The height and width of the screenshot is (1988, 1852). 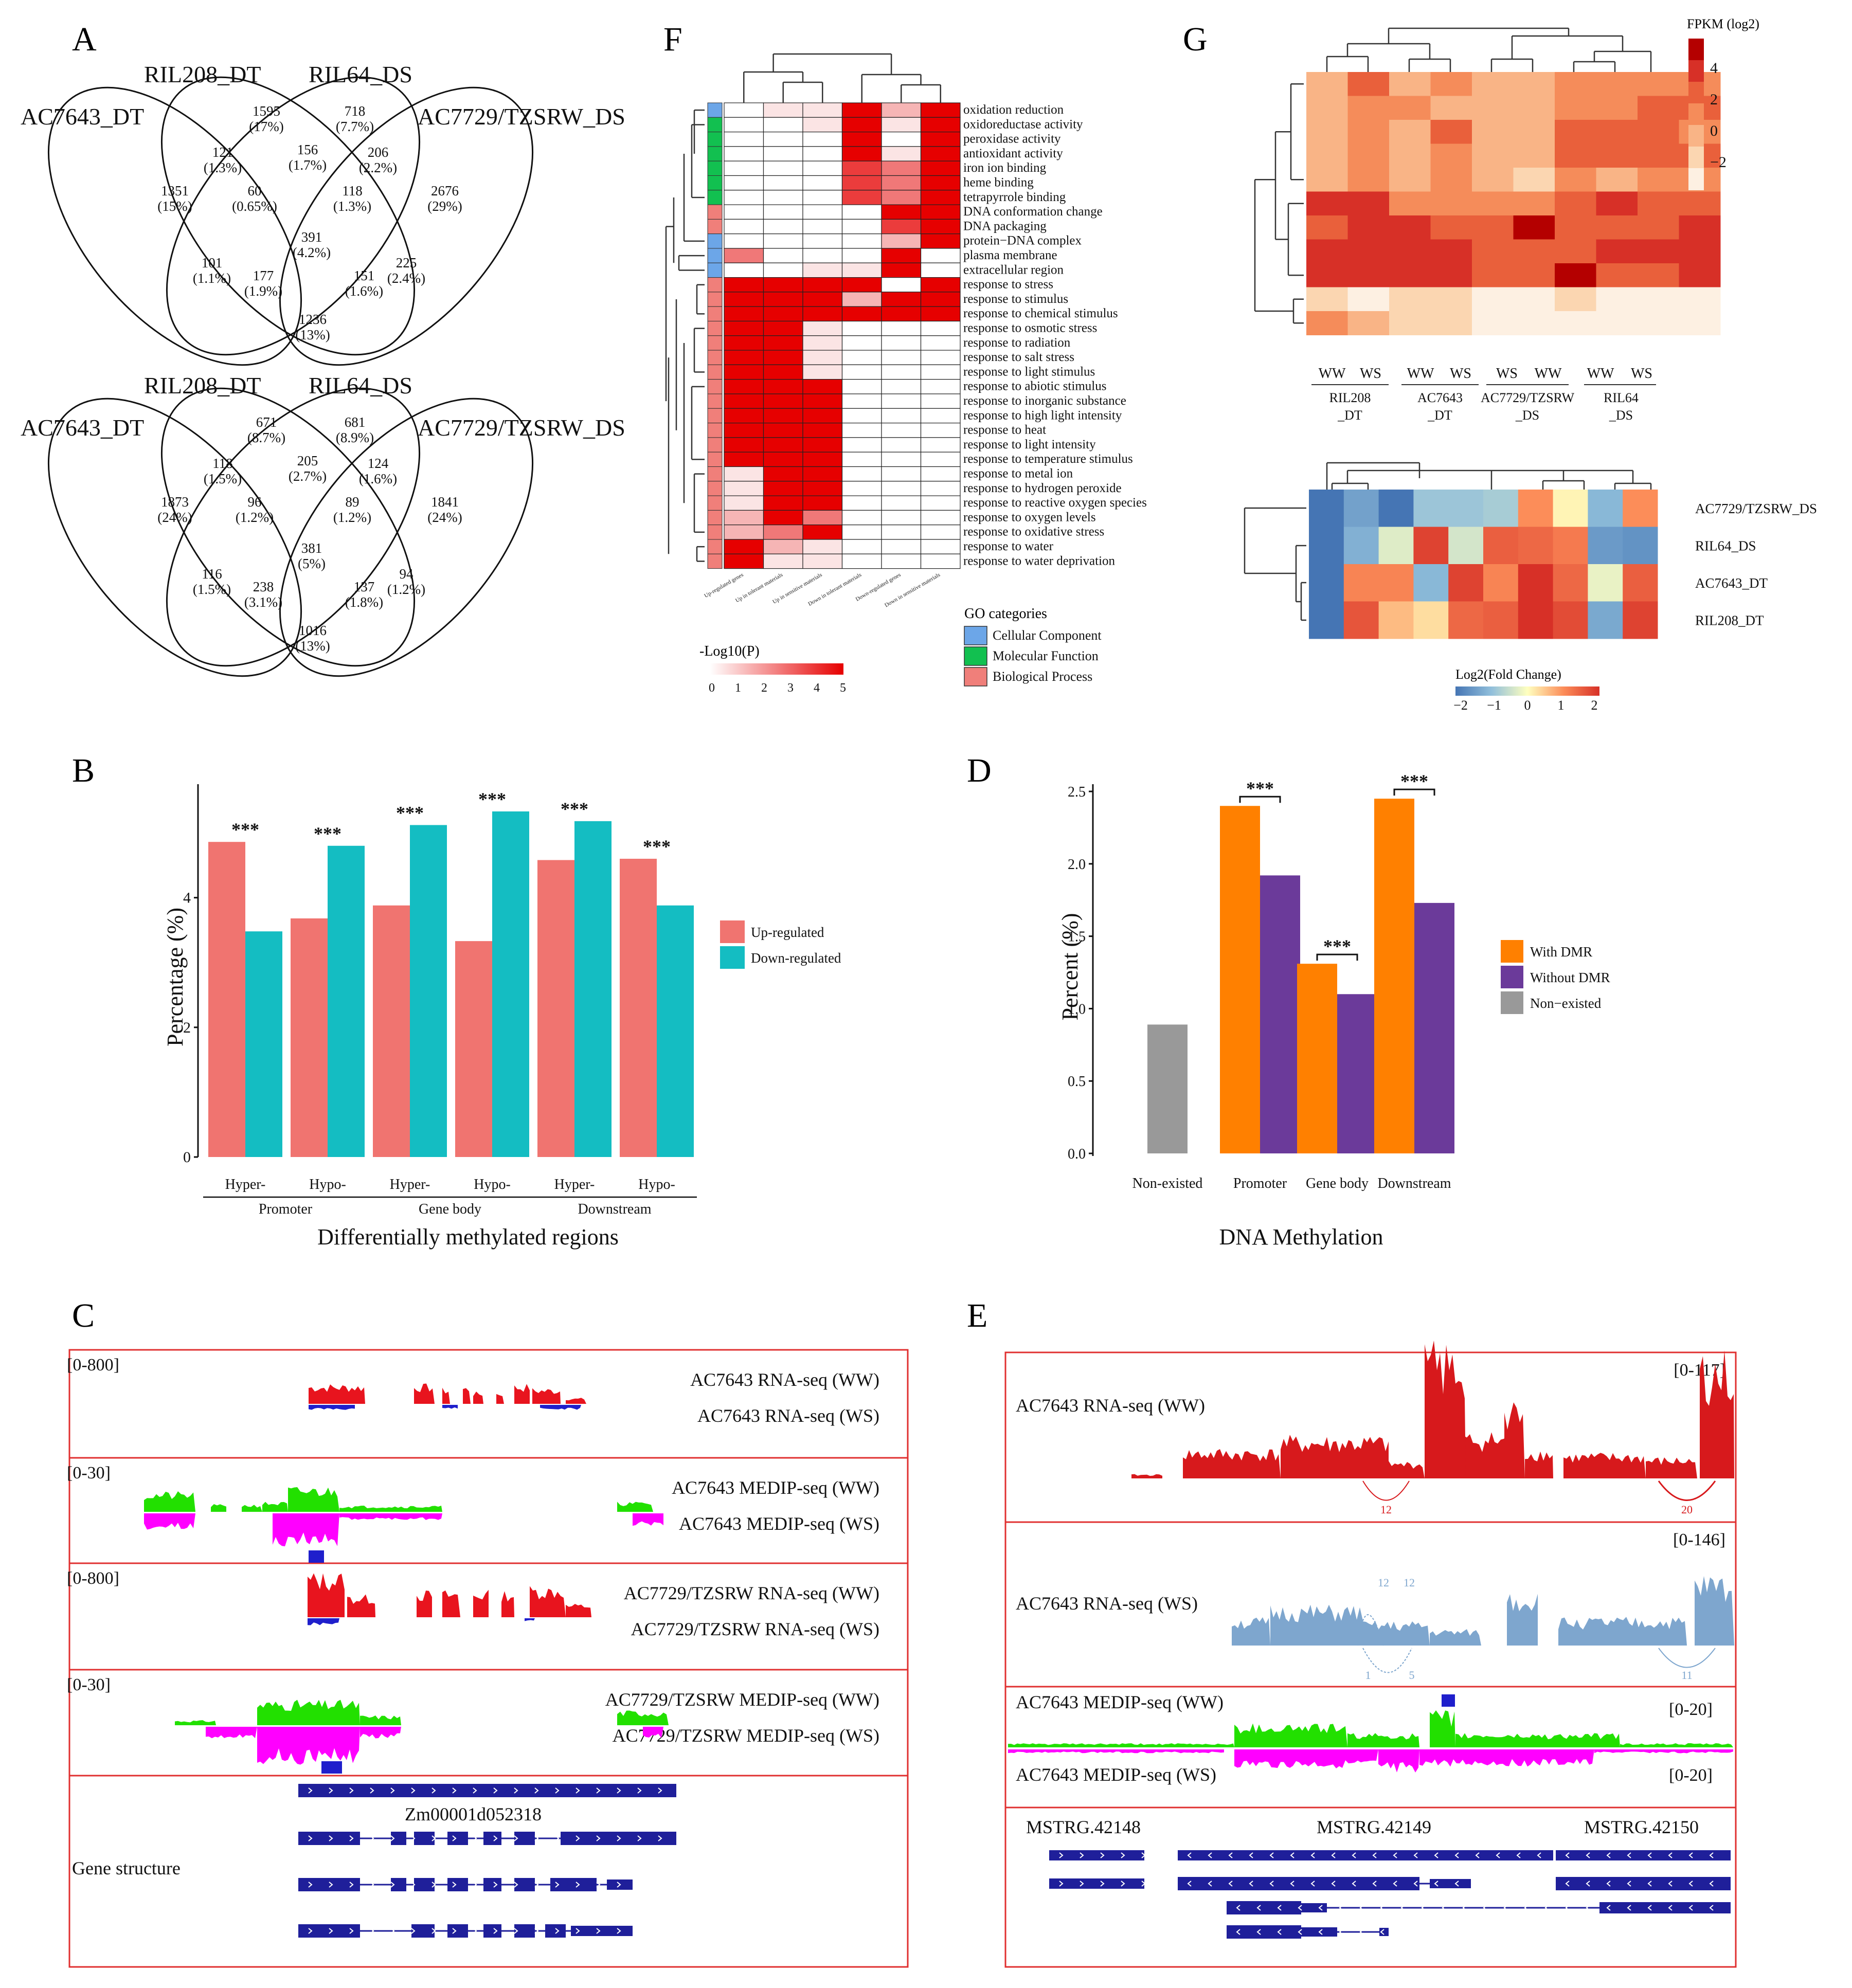 What do you see at coordinates (468, 1237) in the screenshot?
I see `x-axis-title: Differentially methylated regions` at bounding box center [468, 1237].